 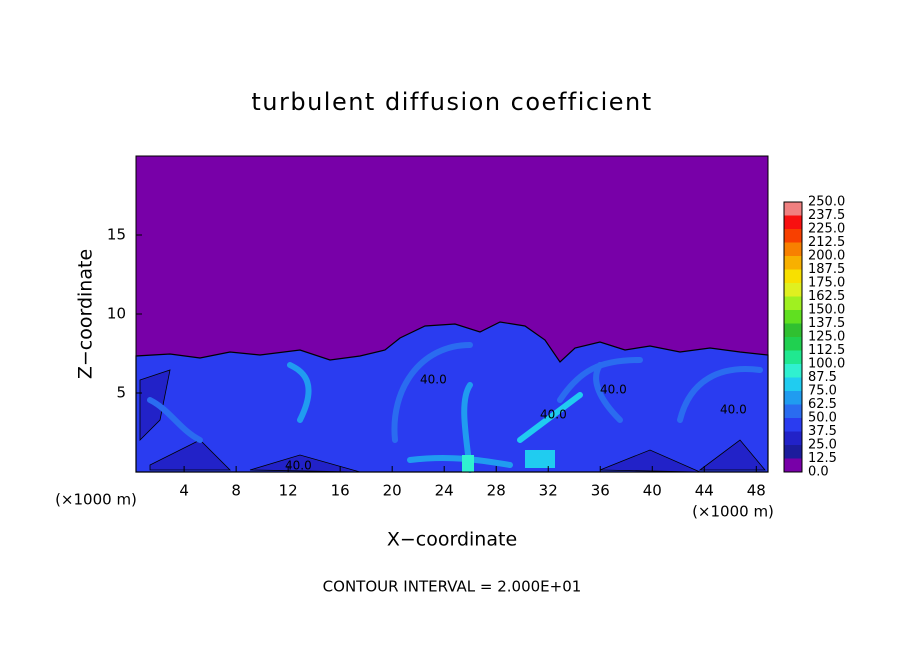 I want to click on colorbar-label: 125.0, so click(x=826, y=337).